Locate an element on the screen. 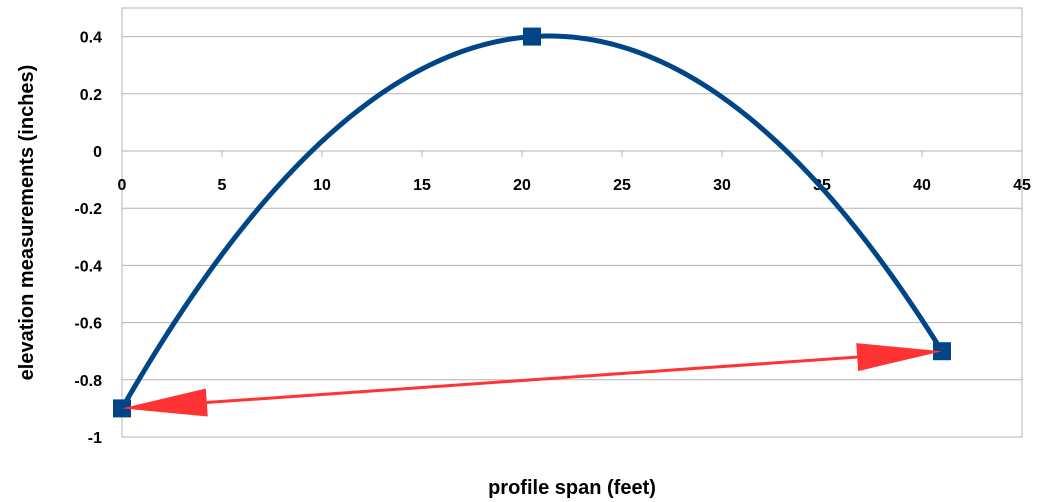 This screenshot has width=1039, height=502. y-axis-title: elevation measurements (inches) is located at coordinates (27, 223).